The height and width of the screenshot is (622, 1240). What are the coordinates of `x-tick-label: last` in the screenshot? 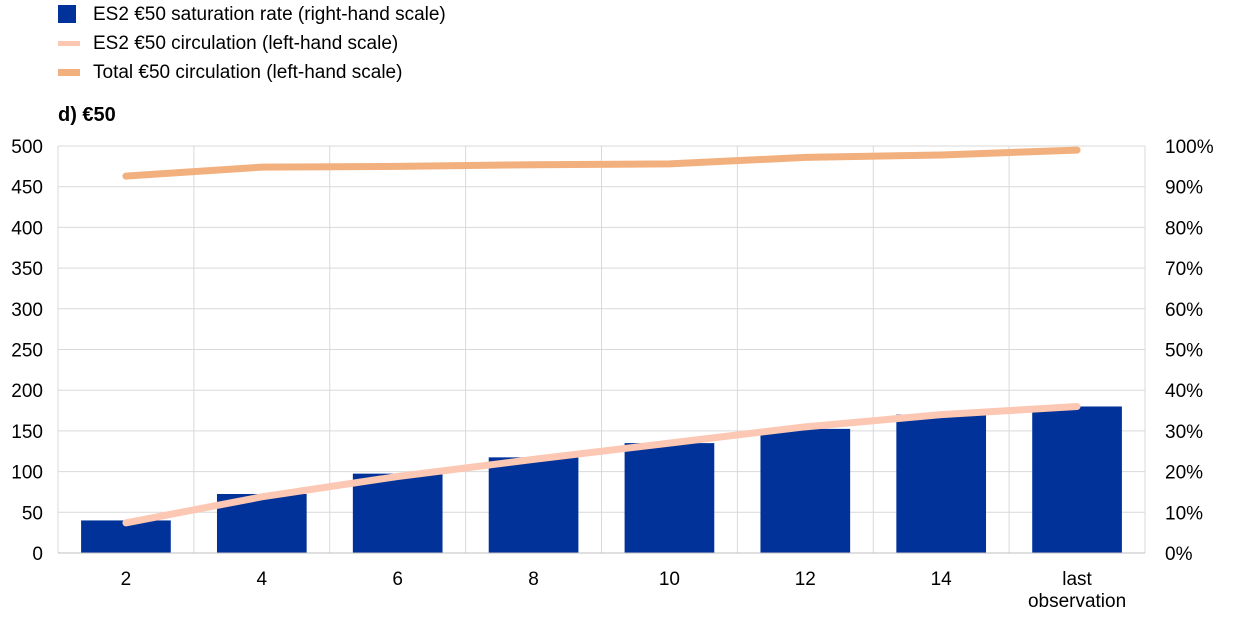 It's located at (1077, 579).